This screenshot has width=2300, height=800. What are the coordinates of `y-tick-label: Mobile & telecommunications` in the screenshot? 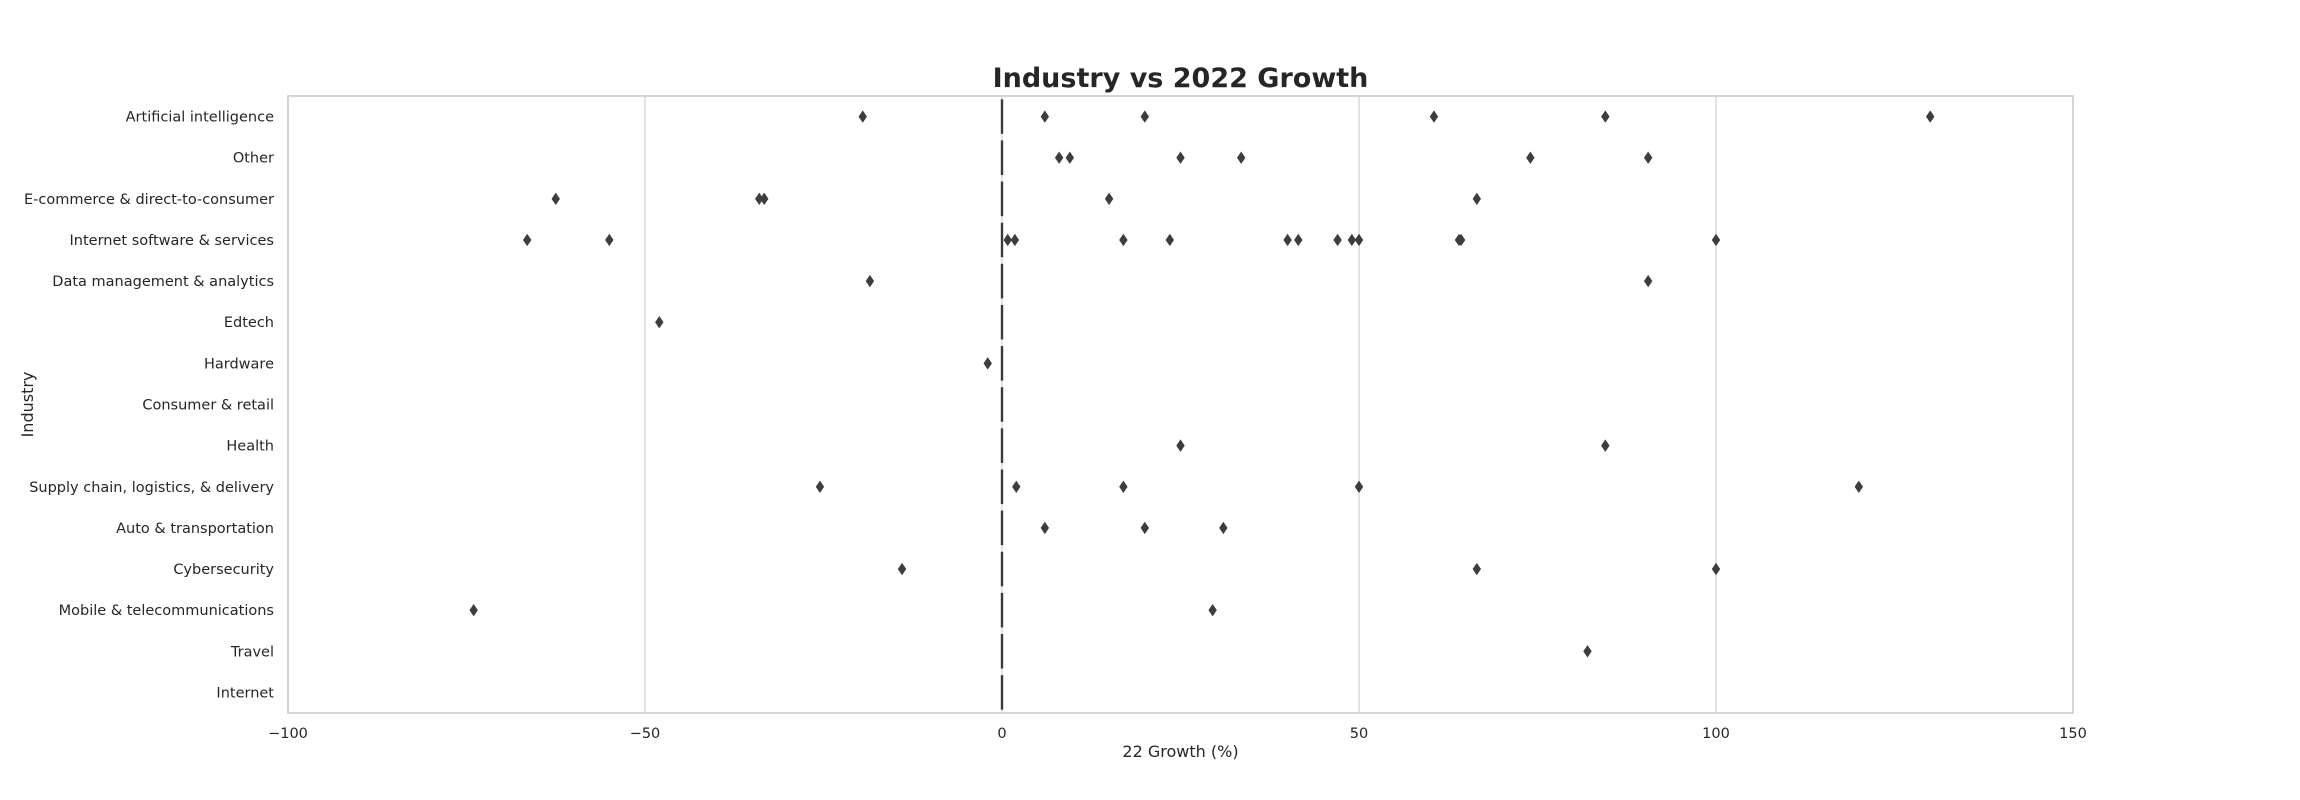 It's located at (166, 611).